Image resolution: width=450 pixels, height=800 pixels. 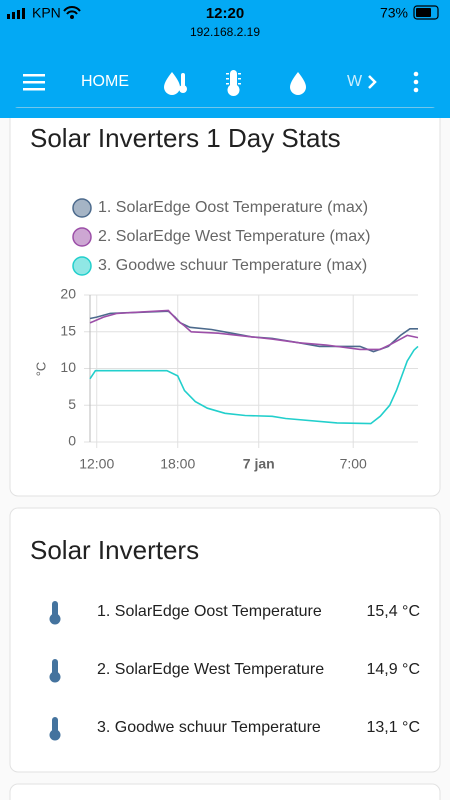 What do you see at coordinates (72, 10) in the screenshot?
I see `wifi-icon` at bounding box center [72, 10].